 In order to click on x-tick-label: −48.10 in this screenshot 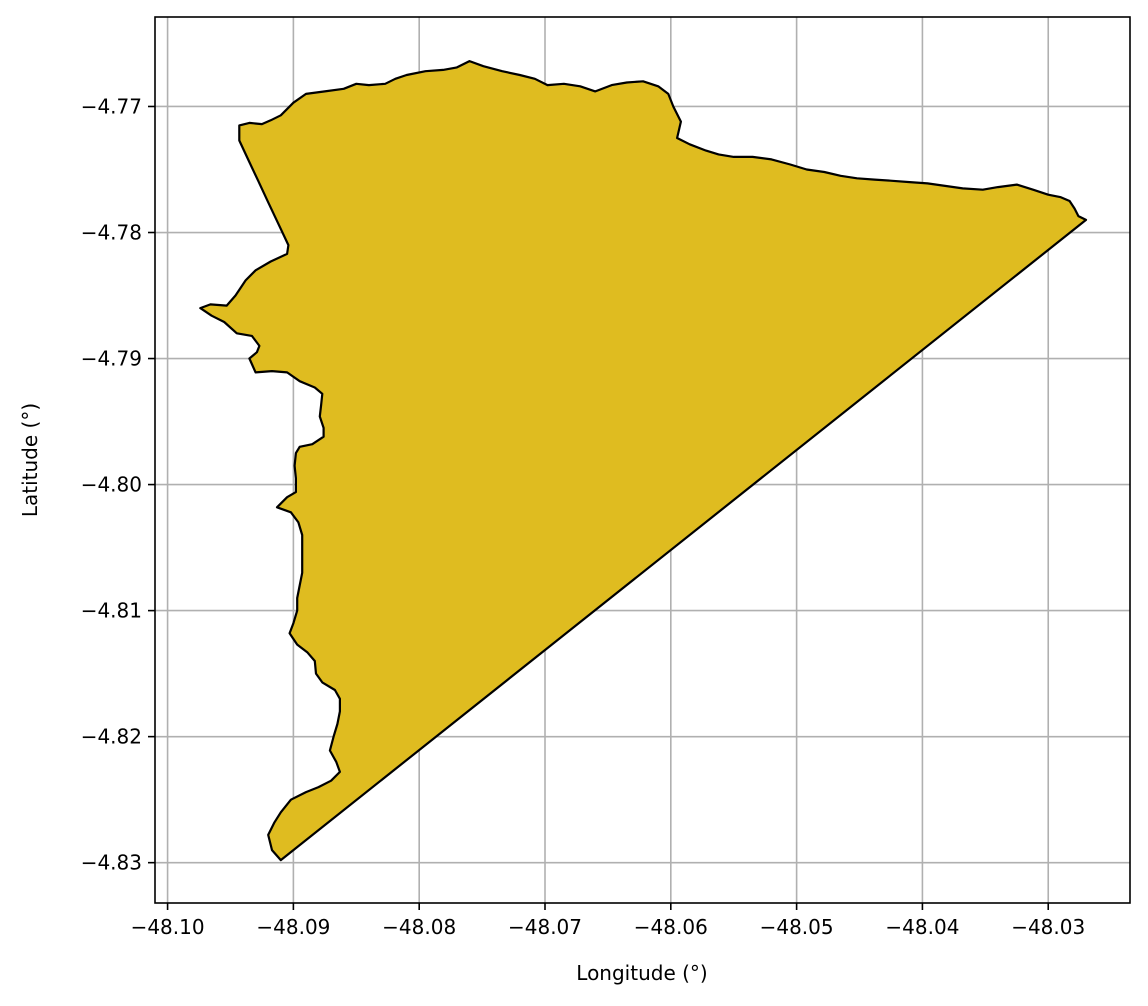, I will do `click(168, 927)`.